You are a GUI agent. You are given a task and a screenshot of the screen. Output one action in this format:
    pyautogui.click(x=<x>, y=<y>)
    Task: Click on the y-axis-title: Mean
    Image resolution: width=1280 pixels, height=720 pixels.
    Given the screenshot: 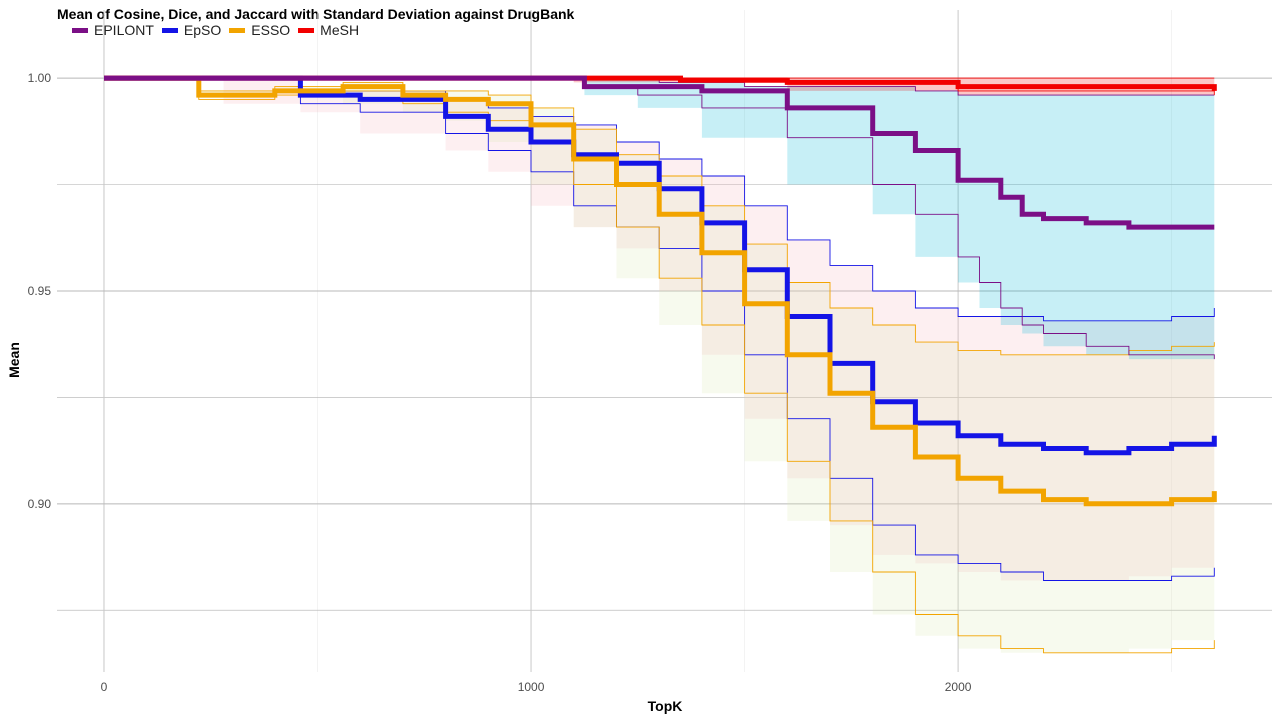 What is the action you would take?
    pyautogui.click(x=14, y=360)
    